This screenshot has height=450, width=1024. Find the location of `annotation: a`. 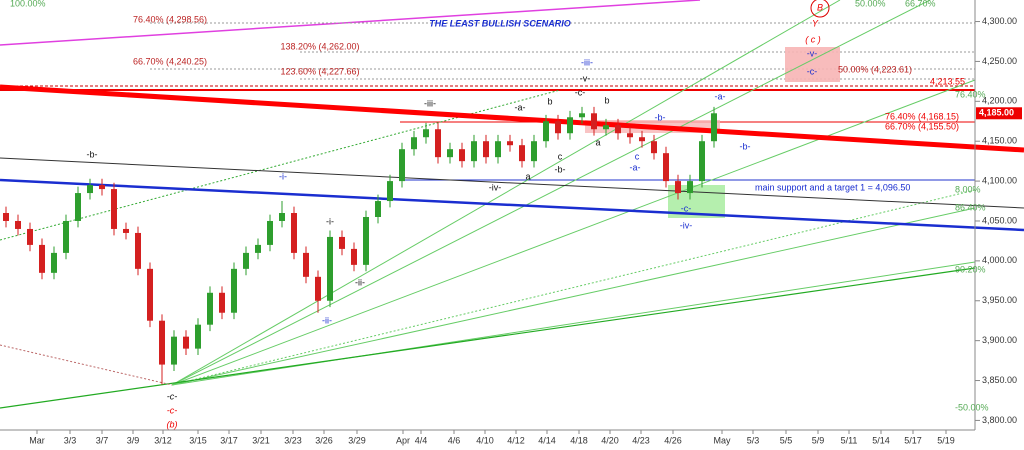

annotation: a is located at coordinates (527, 176).